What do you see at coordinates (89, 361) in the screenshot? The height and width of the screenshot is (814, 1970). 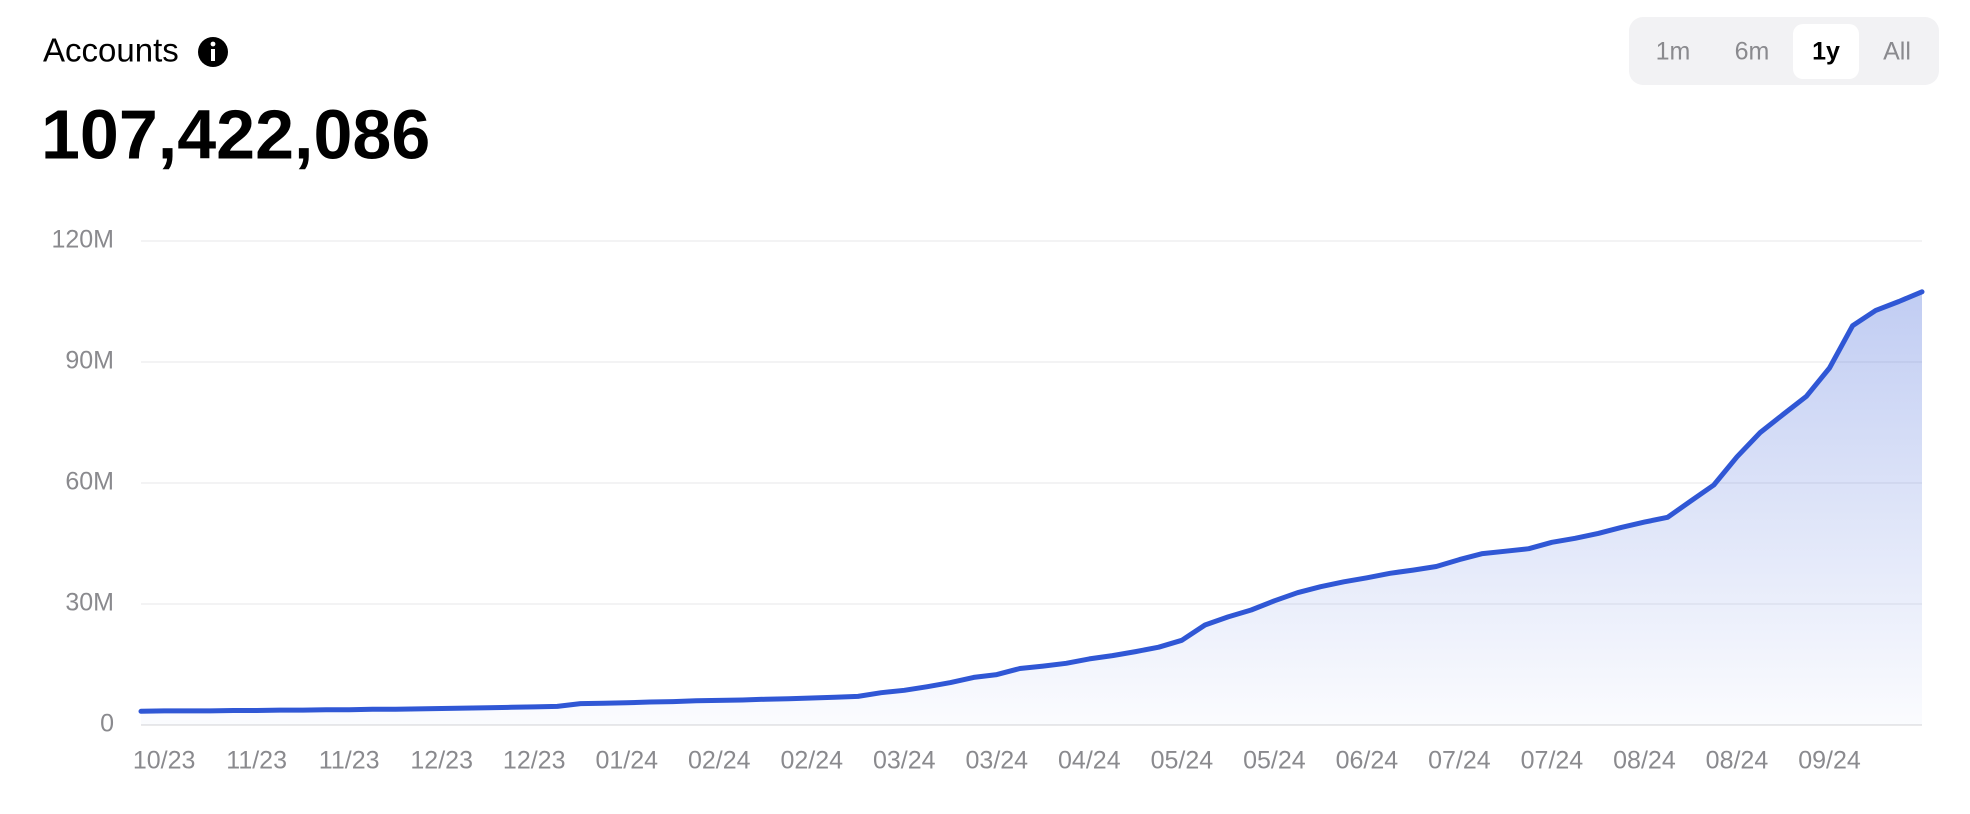 I see `y-tick-label: 90M` at bounding box center [89, 361].